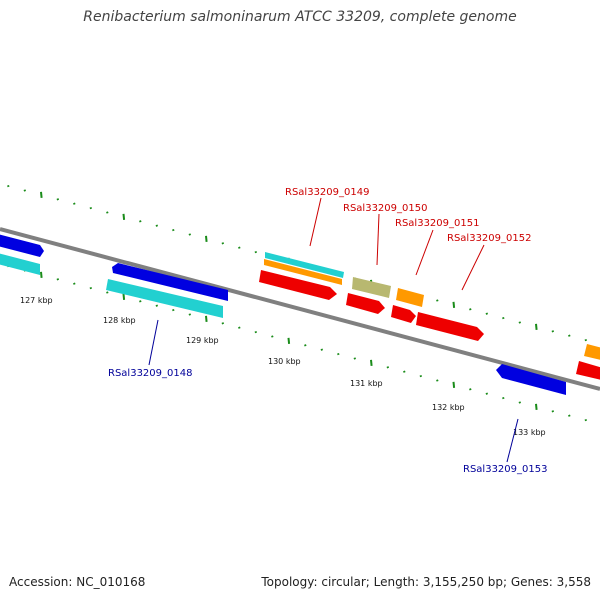  I want to click on tick-label-128: 128 kbp, so click(119, 320).